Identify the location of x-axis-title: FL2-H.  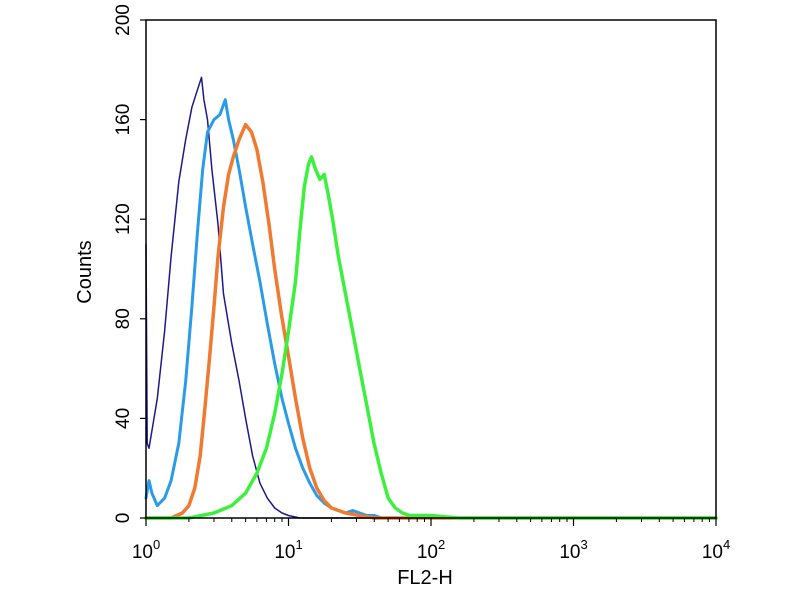
(425, 578).